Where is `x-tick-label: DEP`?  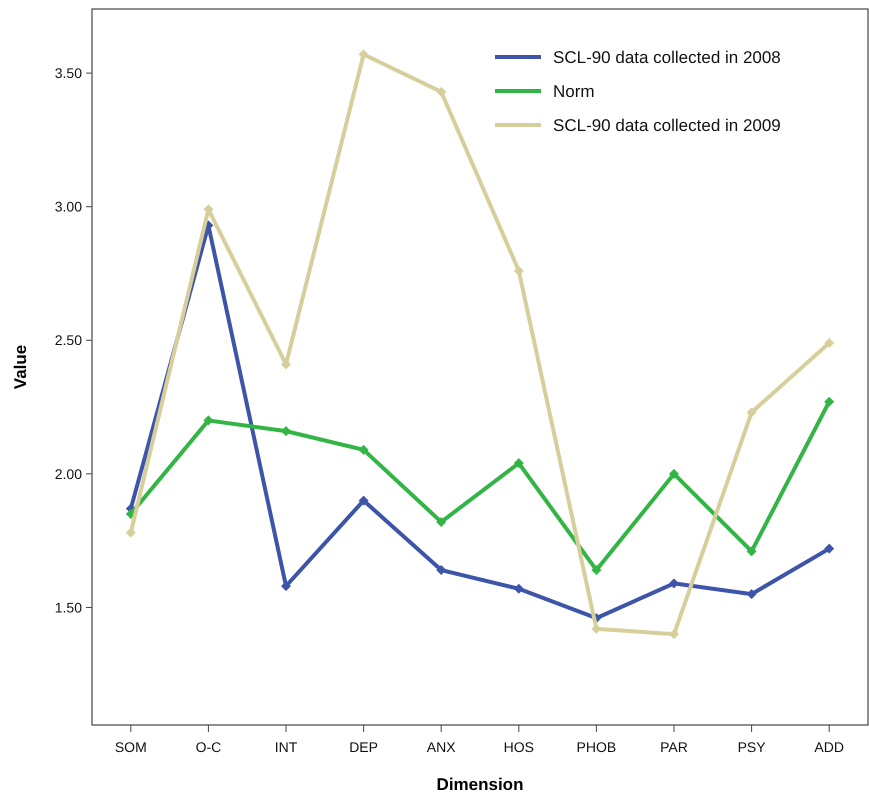 x-tick-label: DEP is located at coordinates (363, 747).